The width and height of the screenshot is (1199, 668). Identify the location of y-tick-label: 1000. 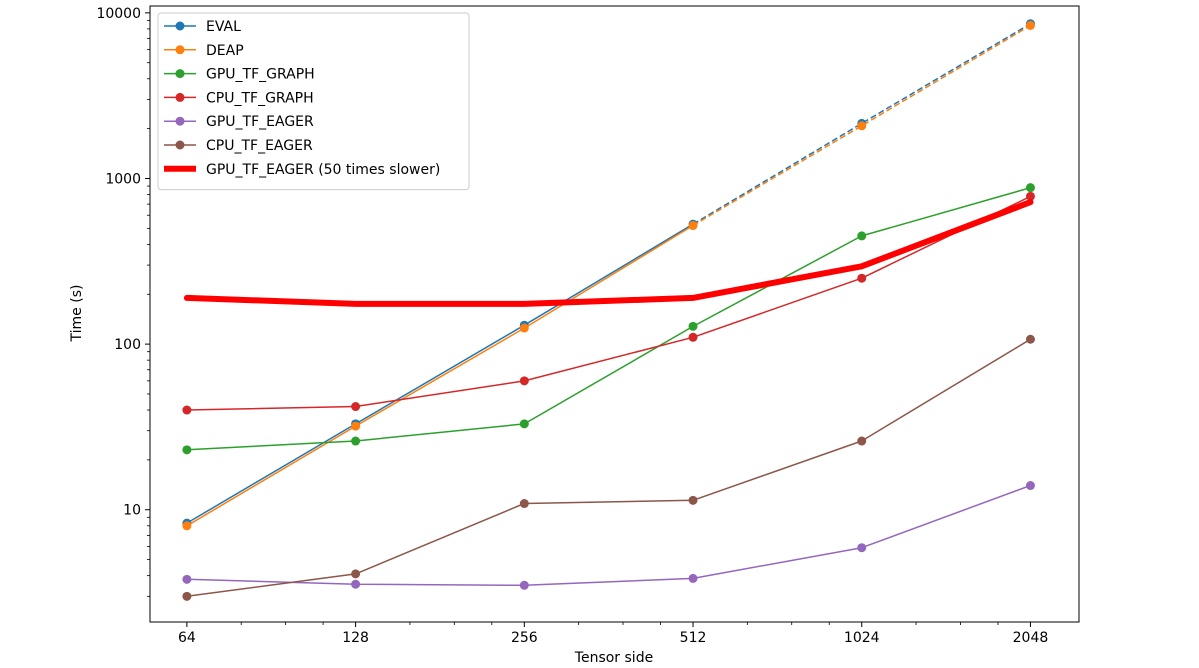
(123, 179).